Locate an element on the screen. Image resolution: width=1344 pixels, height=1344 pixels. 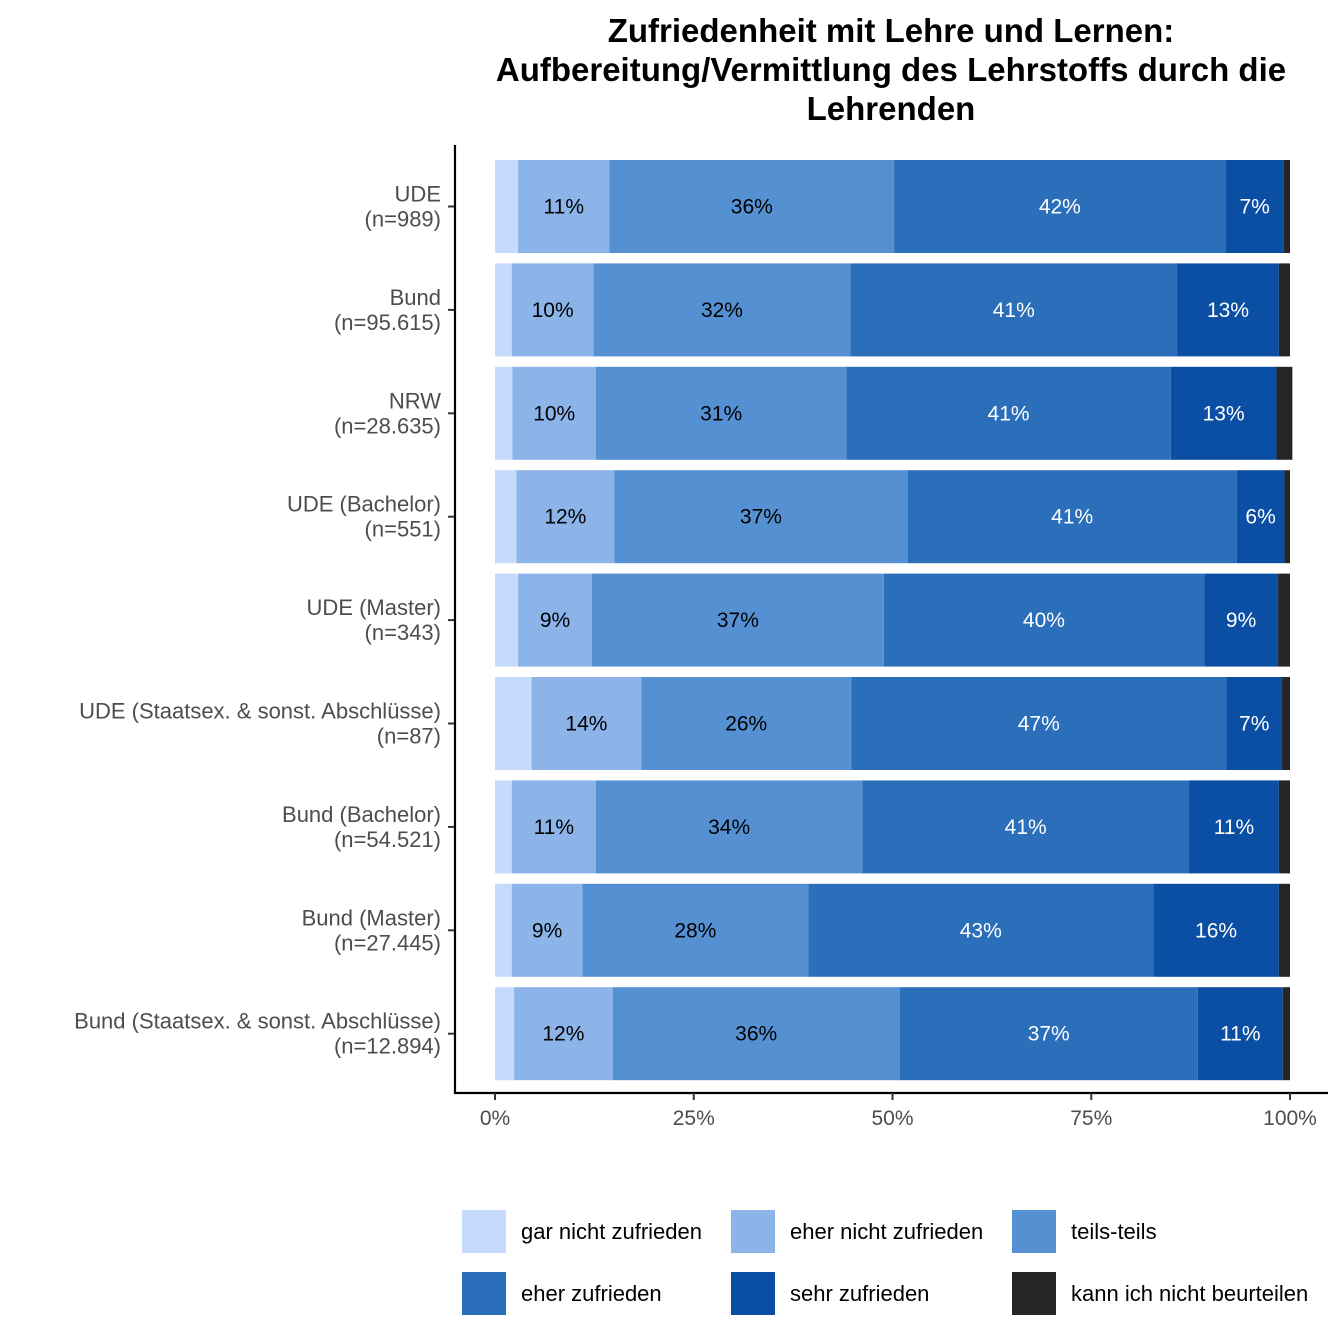
category-label: NRW is located at coordinates (415, 400).